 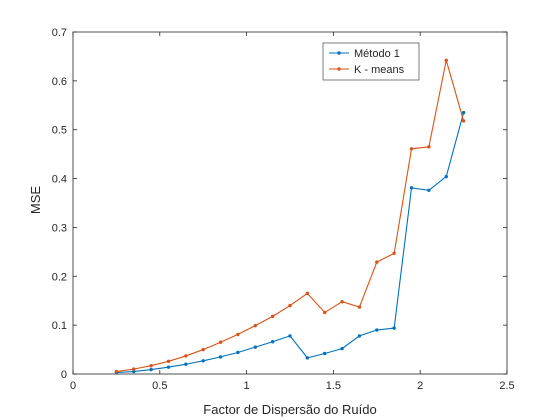 What do you see at coordinates (59, 33) in the screenshot?
I see `y-tick-label: 0.7` at bounding box center [59, 33].